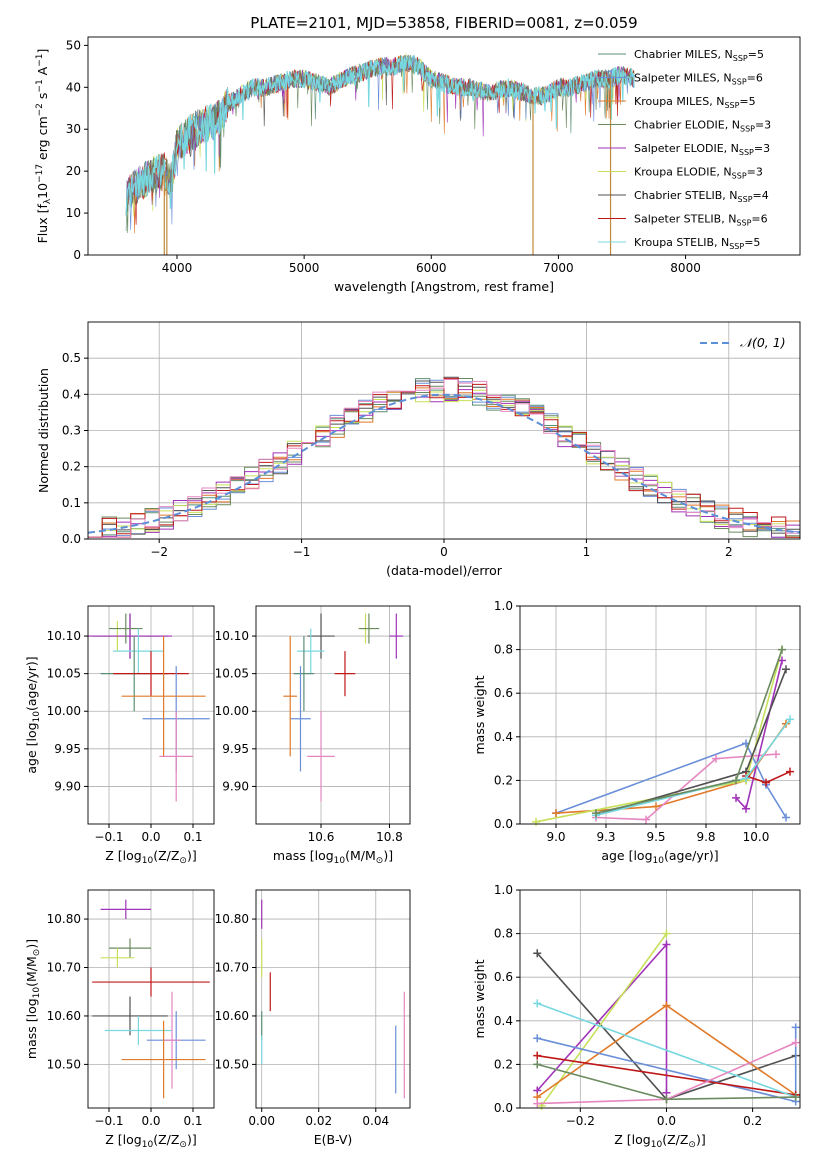  I want to click on x-axis-label: wavelength [Angstrom, rest frame], so click(444, 286).